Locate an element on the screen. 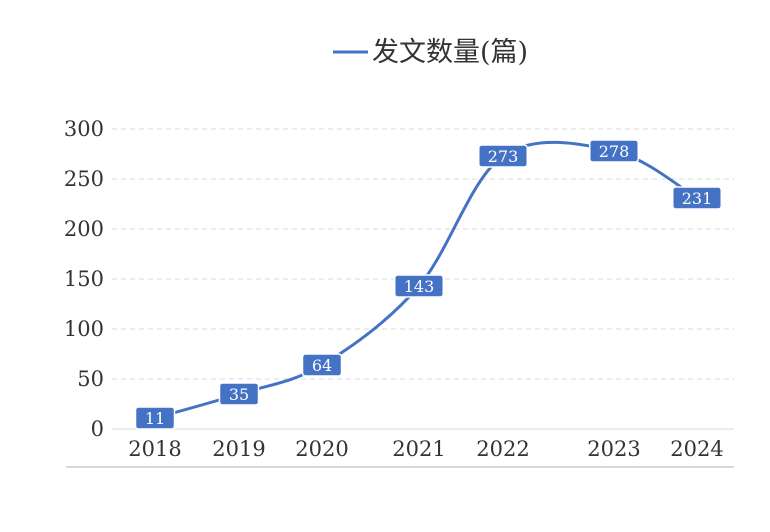  data-label: 35 is located at coordinates (239, 394).